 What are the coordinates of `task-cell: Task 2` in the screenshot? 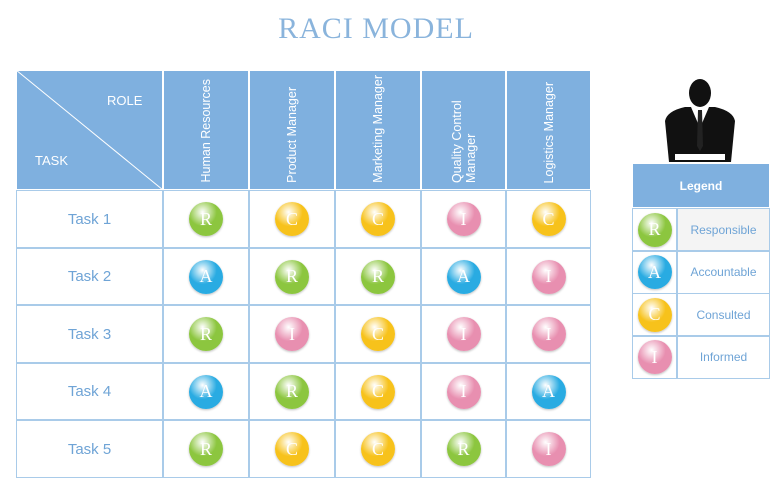 It's located at (89, 276).